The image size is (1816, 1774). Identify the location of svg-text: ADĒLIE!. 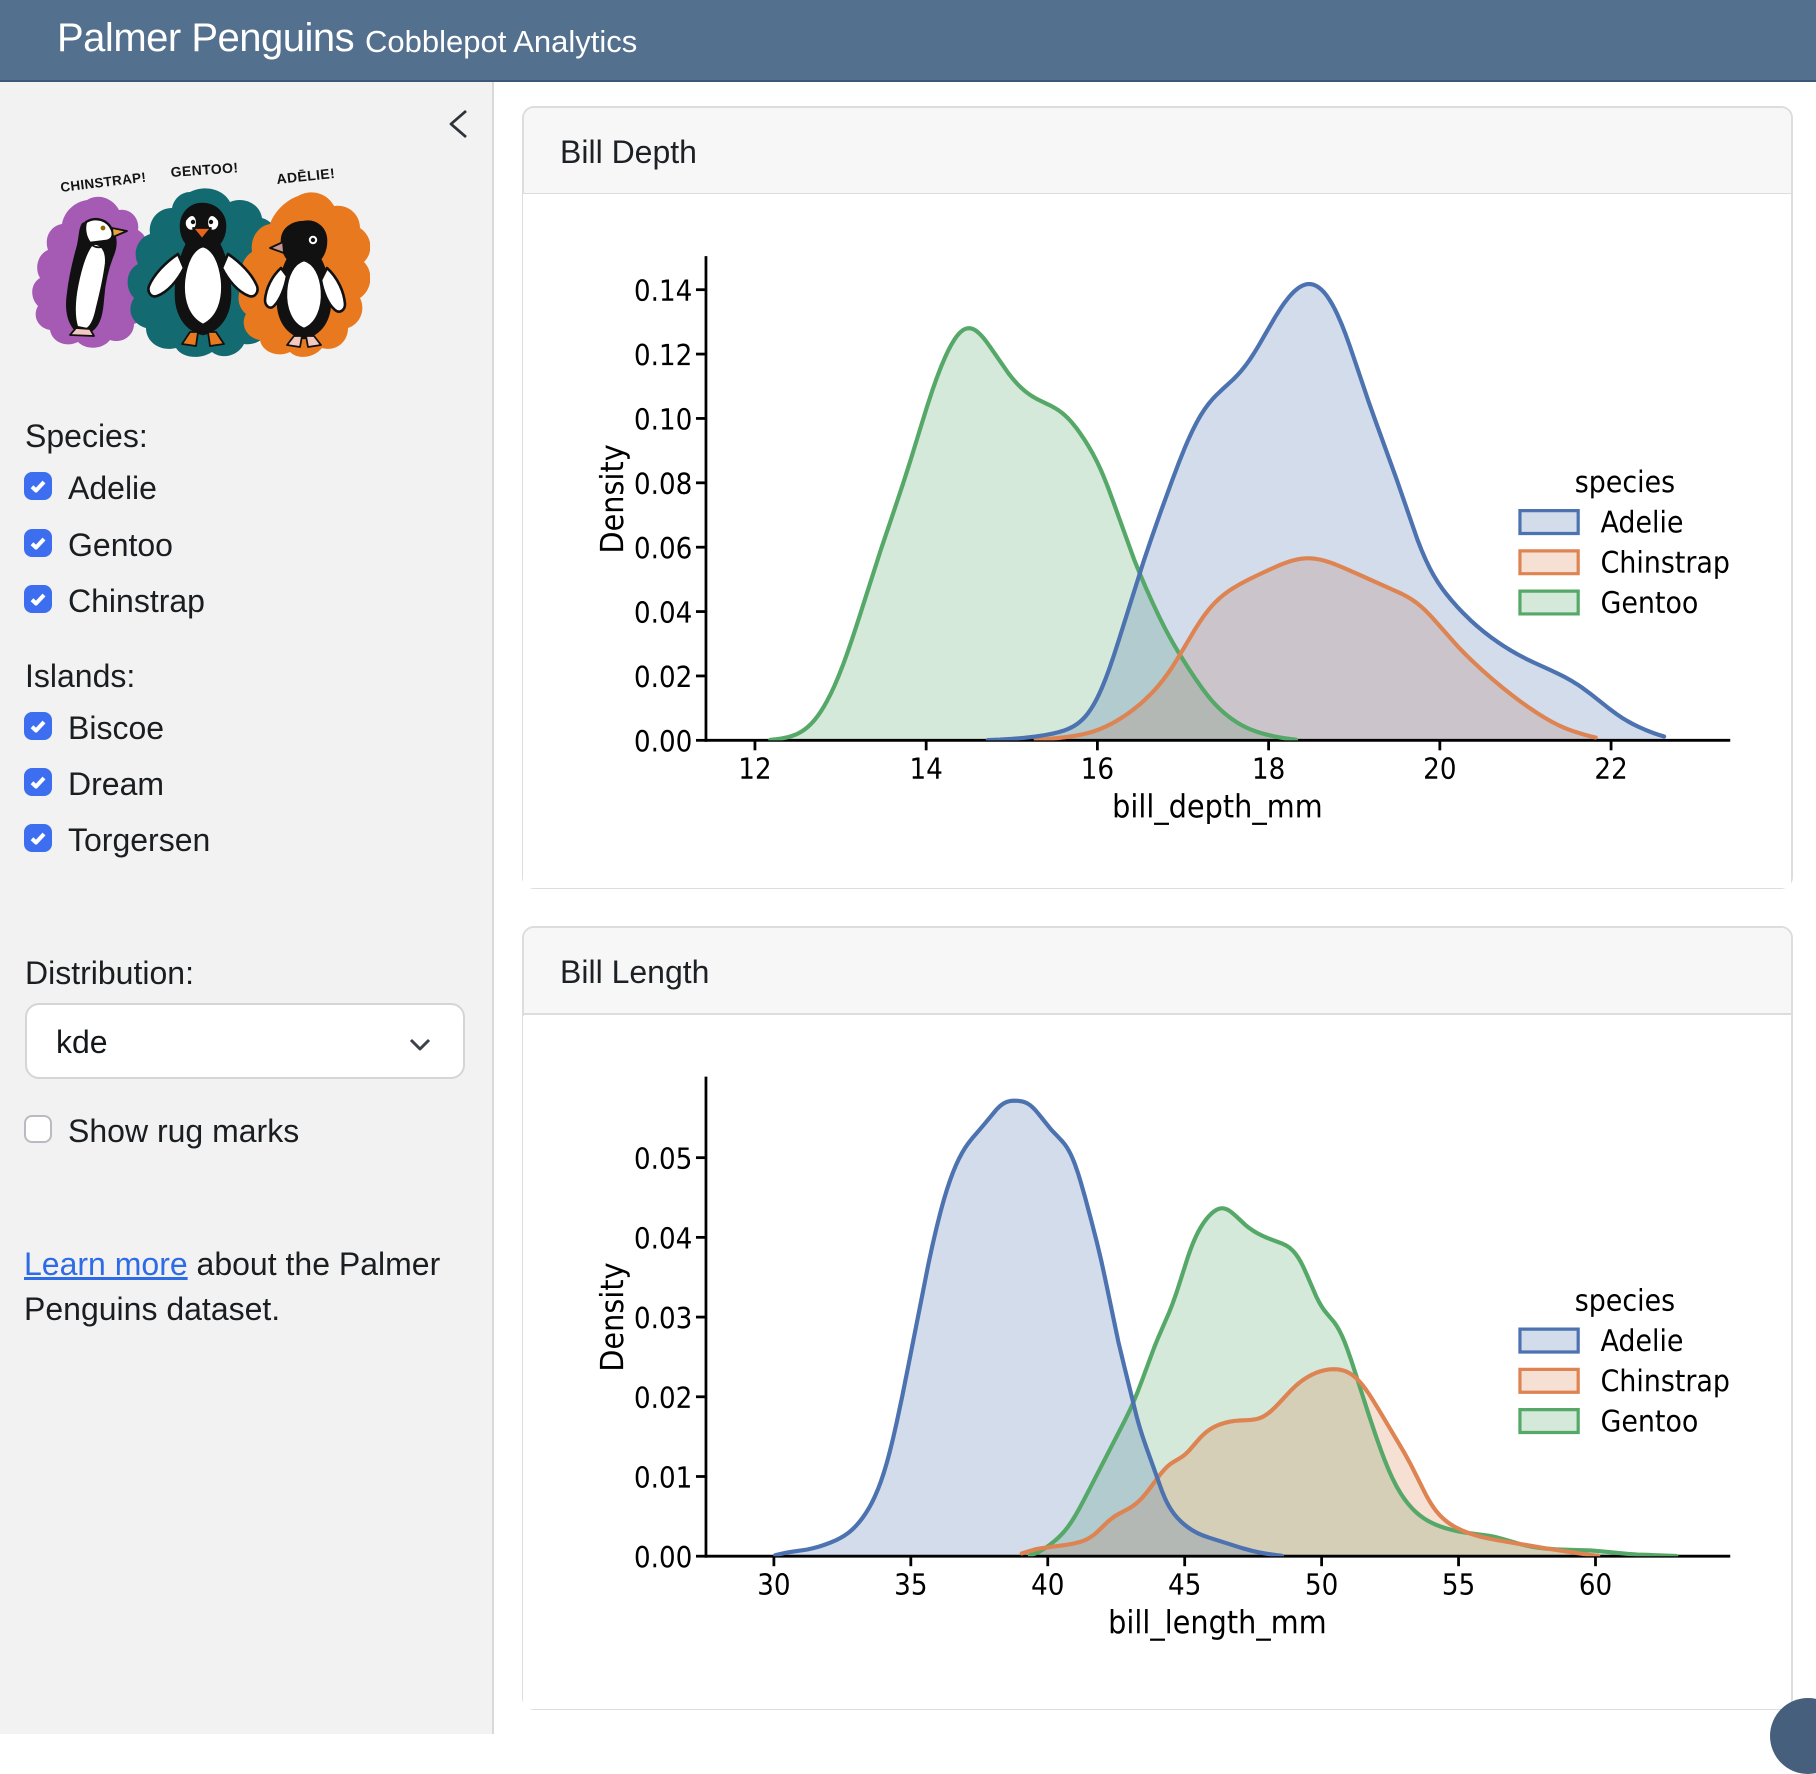
(306, 176).